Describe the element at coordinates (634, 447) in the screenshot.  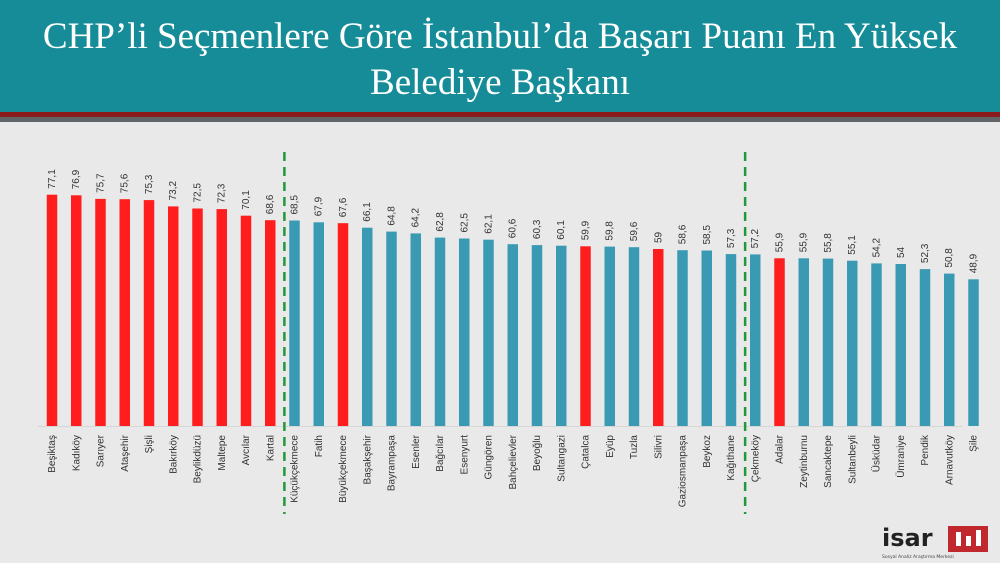
I see `category-label: Tuzla` at that location.